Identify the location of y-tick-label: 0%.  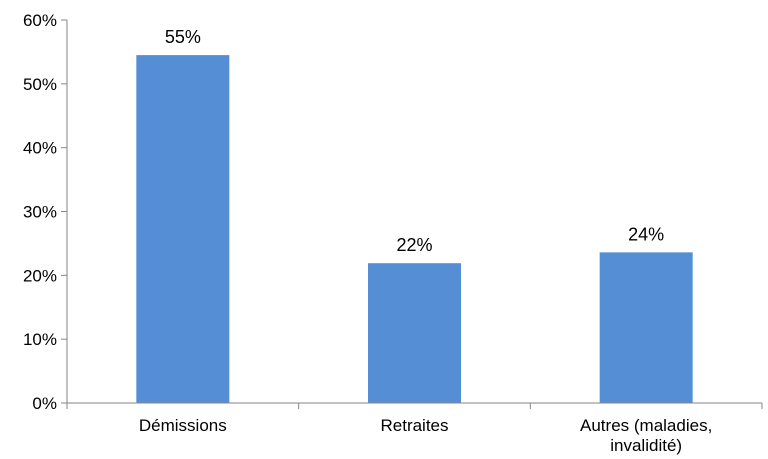
(44, 403).